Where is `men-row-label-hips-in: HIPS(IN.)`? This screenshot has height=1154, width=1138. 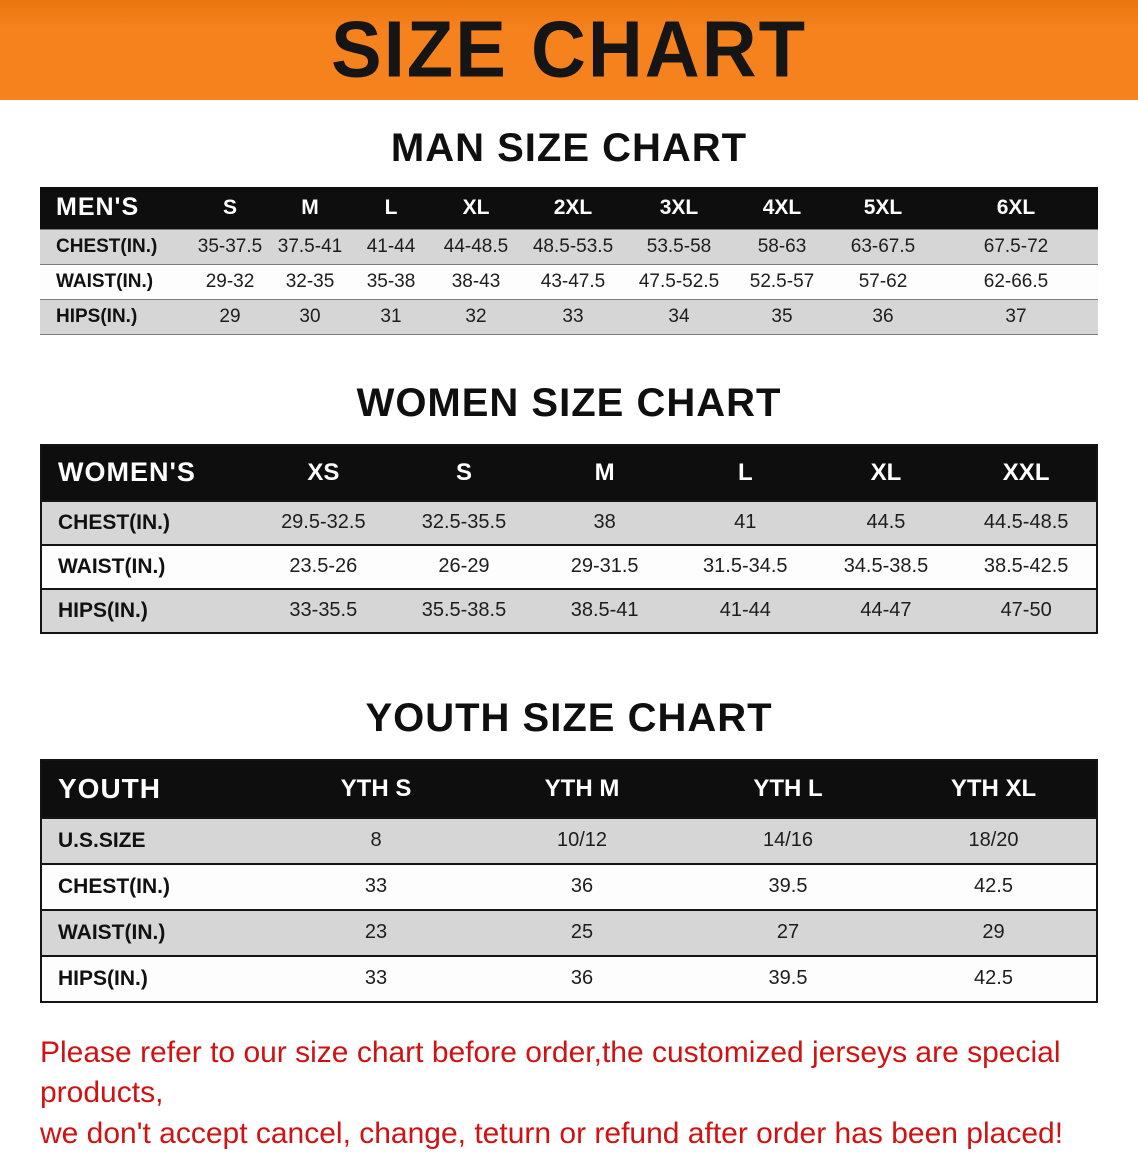 men-row-label-hips-in: HIPS(IN.) is located at coordinates (115, 316).